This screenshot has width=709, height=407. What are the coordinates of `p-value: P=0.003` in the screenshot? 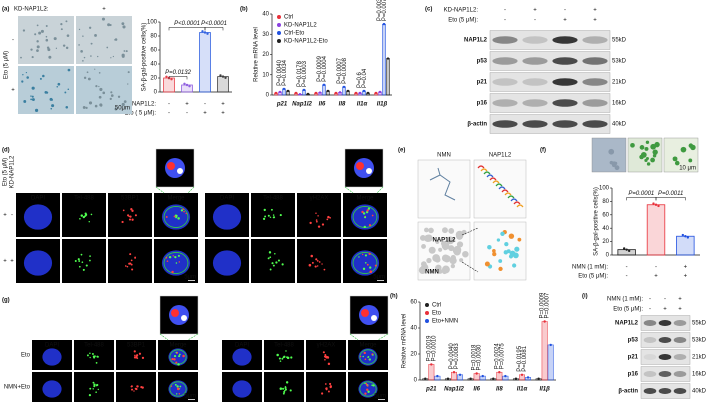 It's located at (380, 10).